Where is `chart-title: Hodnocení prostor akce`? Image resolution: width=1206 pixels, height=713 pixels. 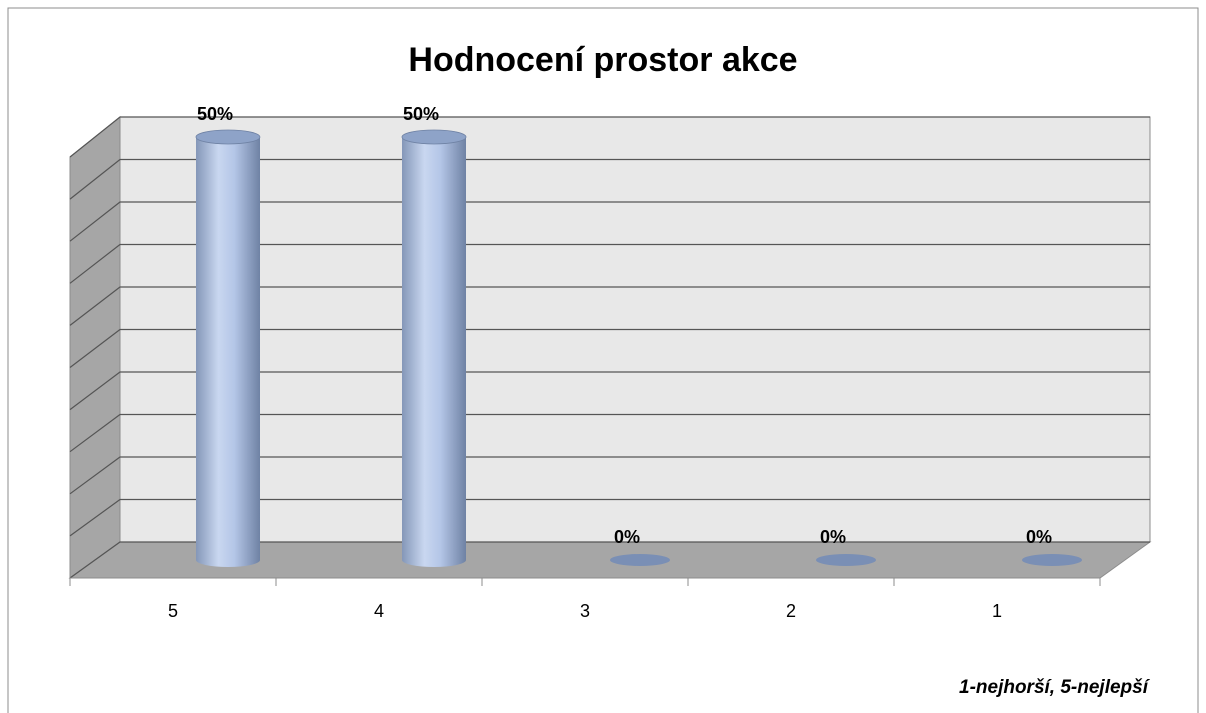 chart-title: Hodnocení prostor akce is located at coordinates (602, 60).